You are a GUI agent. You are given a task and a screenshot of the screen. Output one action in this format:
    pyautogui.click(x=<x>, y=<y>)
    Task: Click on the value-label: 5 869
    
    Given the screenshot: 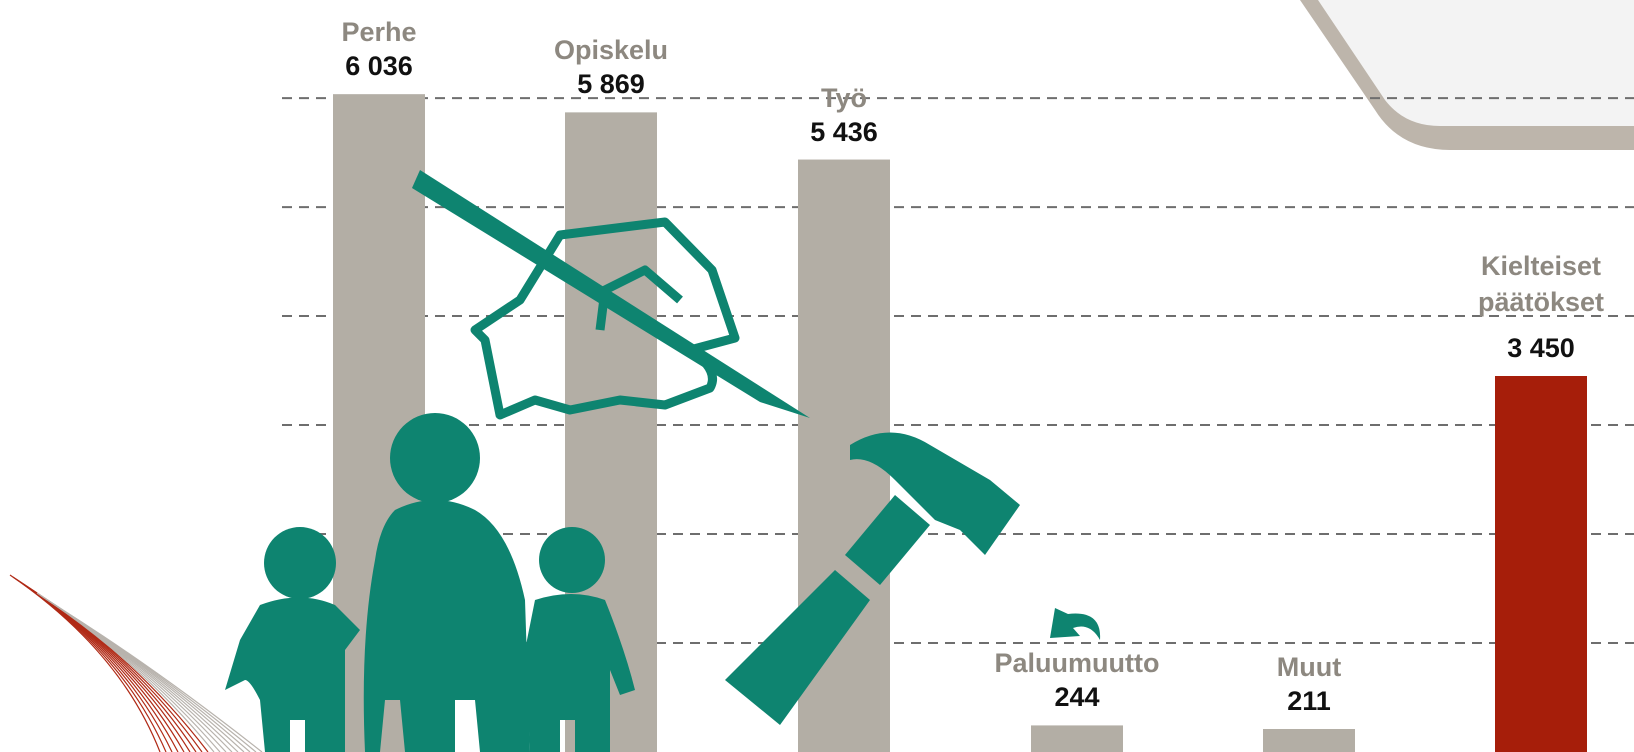 What is the action you would take?
    pyautogui.click(x=611, y=84)
    